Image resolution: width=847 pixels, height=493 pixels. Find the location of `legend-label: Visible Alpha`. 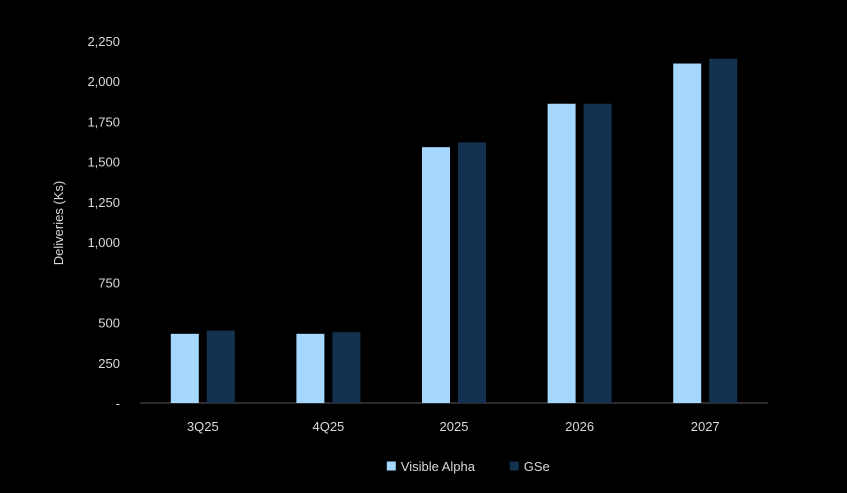

legend-label: Visible Alpha is located at coordinates (438, 466).